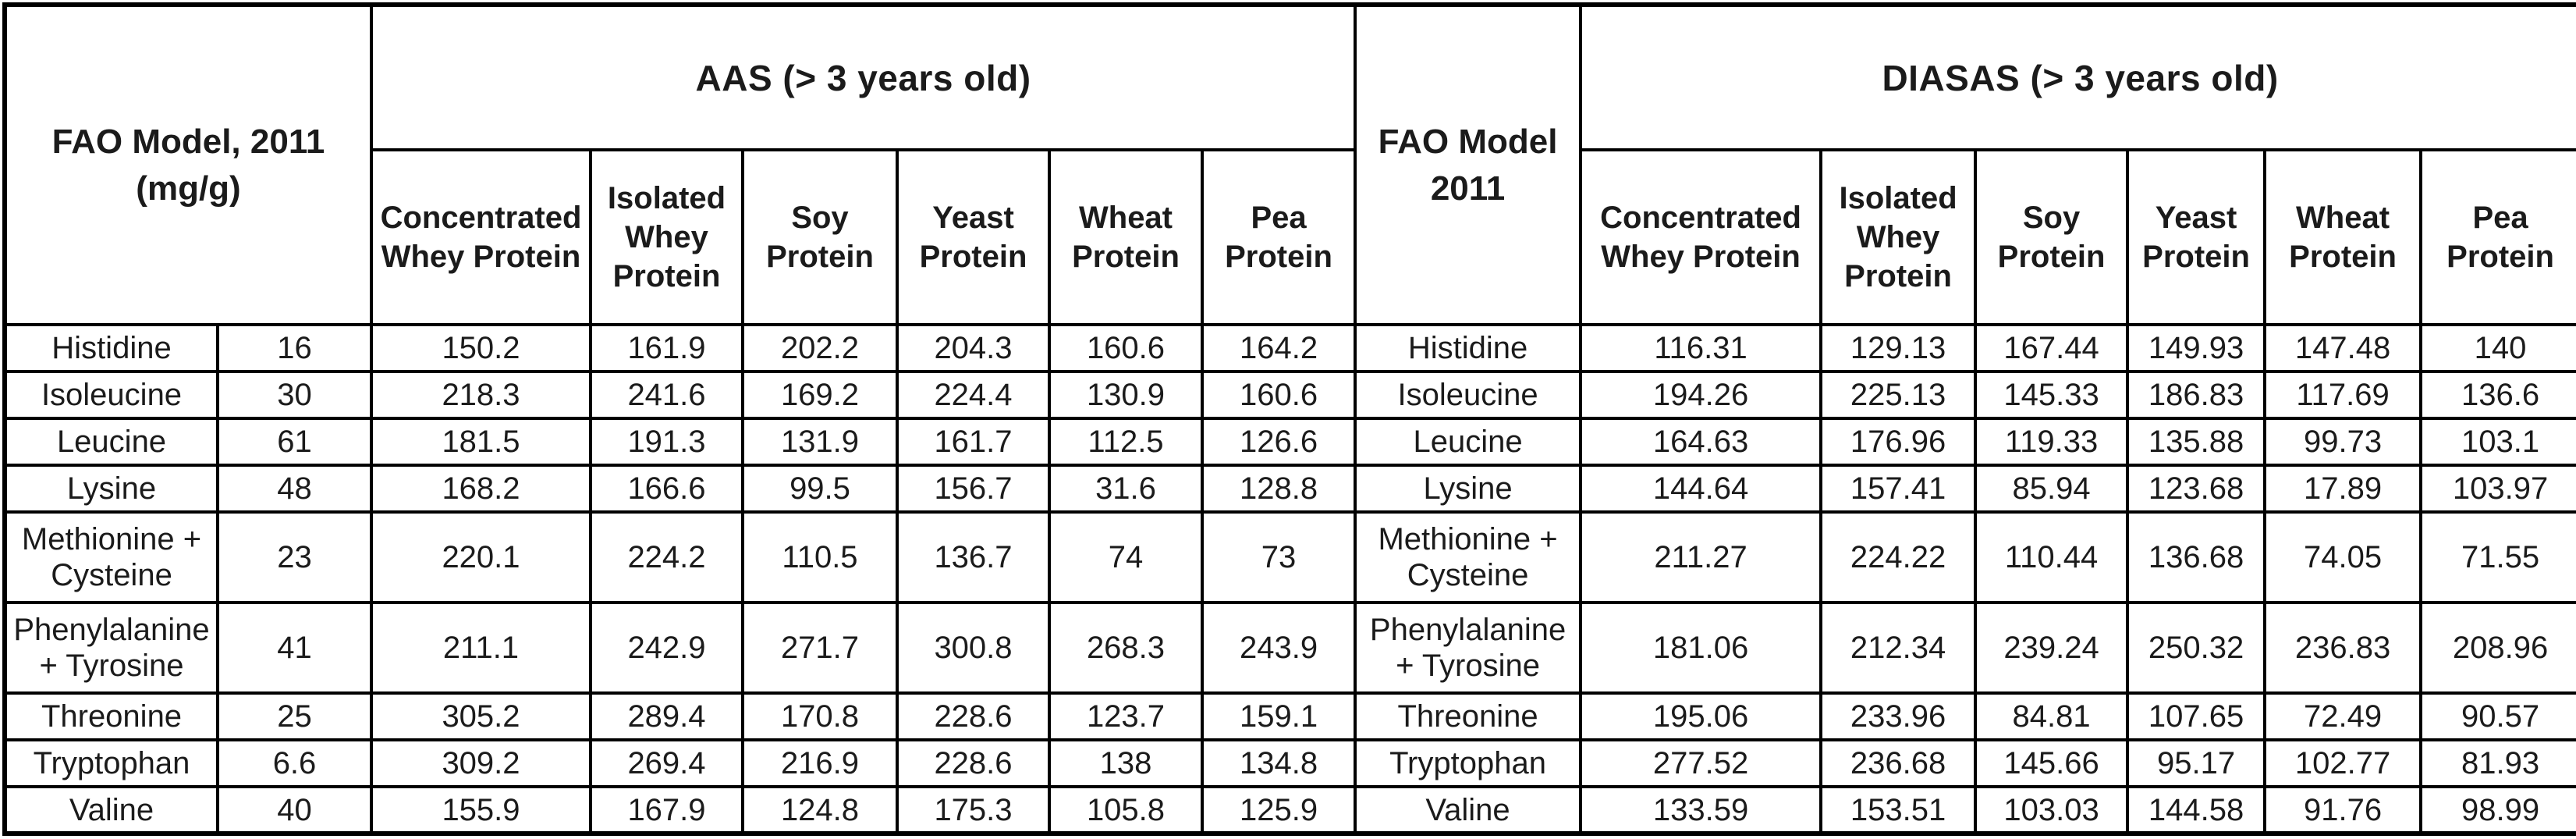  Describe the element at coordinates (294, 810) in the screenshot. I see `fao-value-cell: 40` at that location.